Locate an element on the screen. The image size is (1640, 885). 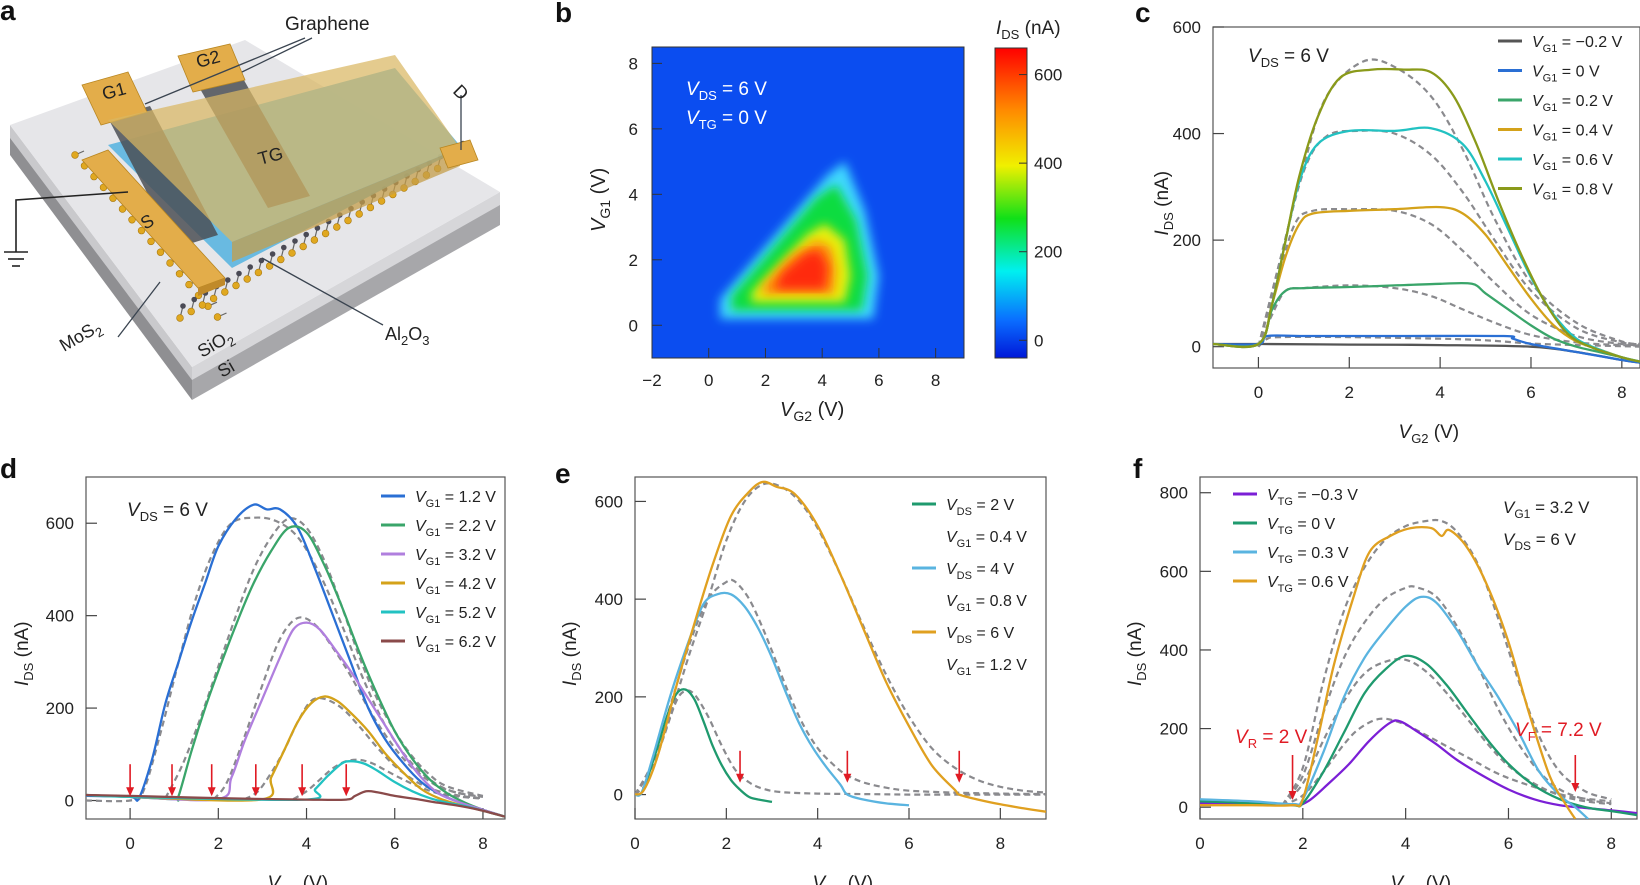
label-pointers is located at coordinates (289, 187).